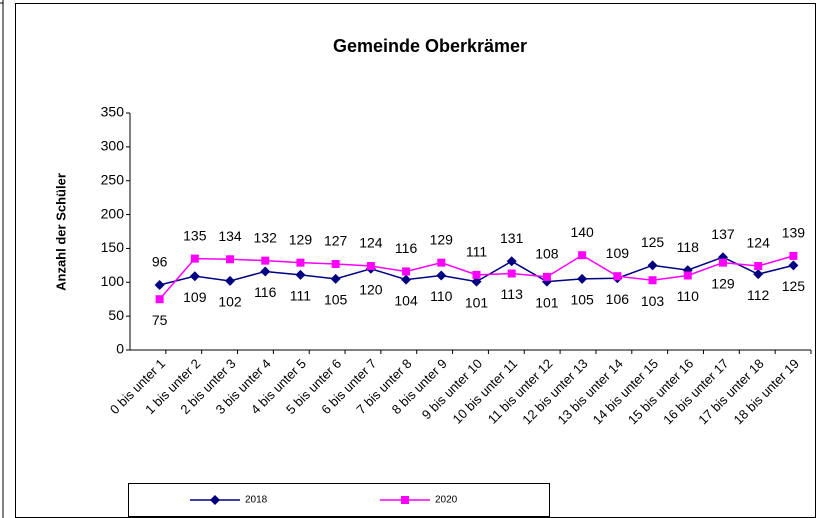 The image size is (816, 518). Describe the element at coordinates (794, 233) in the screenshot. I see `data-label: 139` at that location.